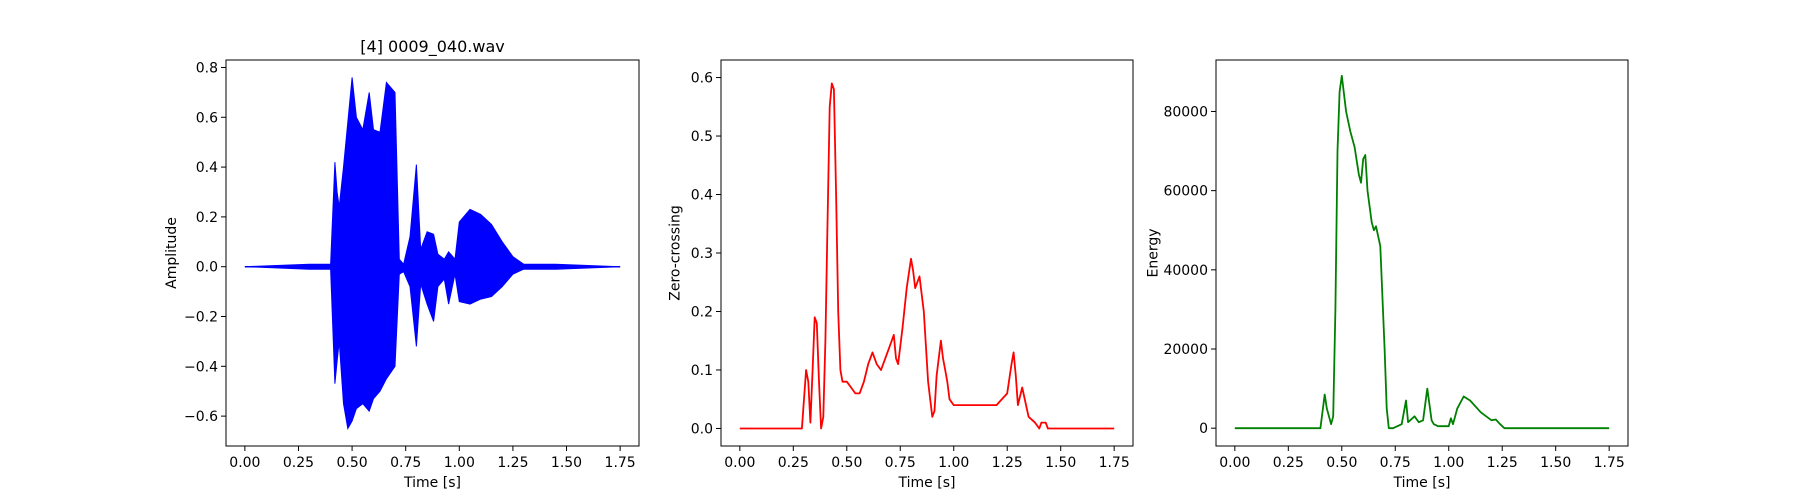  I want to click on y-tick-label: 80000, so click(1185, 112).